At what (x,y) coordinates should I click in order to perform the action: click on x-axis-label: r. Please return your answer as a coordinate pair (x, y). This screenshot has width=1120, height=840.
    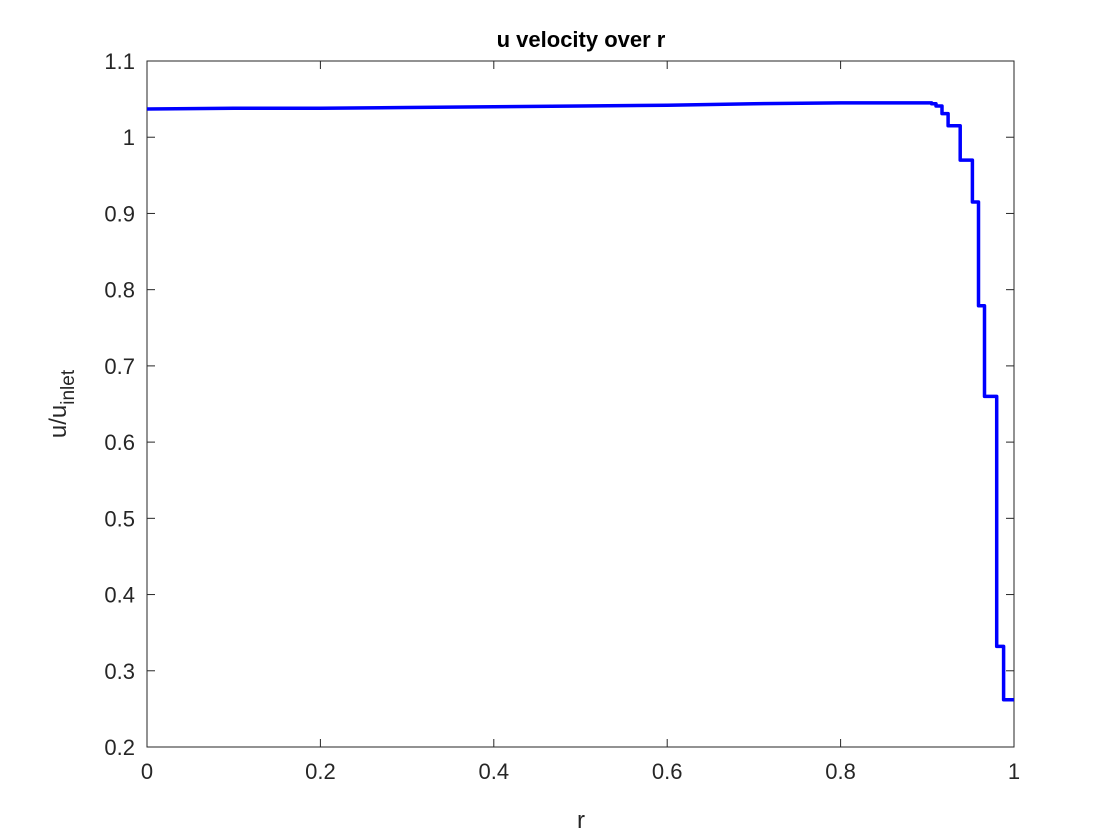
    Looking at the image, I should click on (581, 820).